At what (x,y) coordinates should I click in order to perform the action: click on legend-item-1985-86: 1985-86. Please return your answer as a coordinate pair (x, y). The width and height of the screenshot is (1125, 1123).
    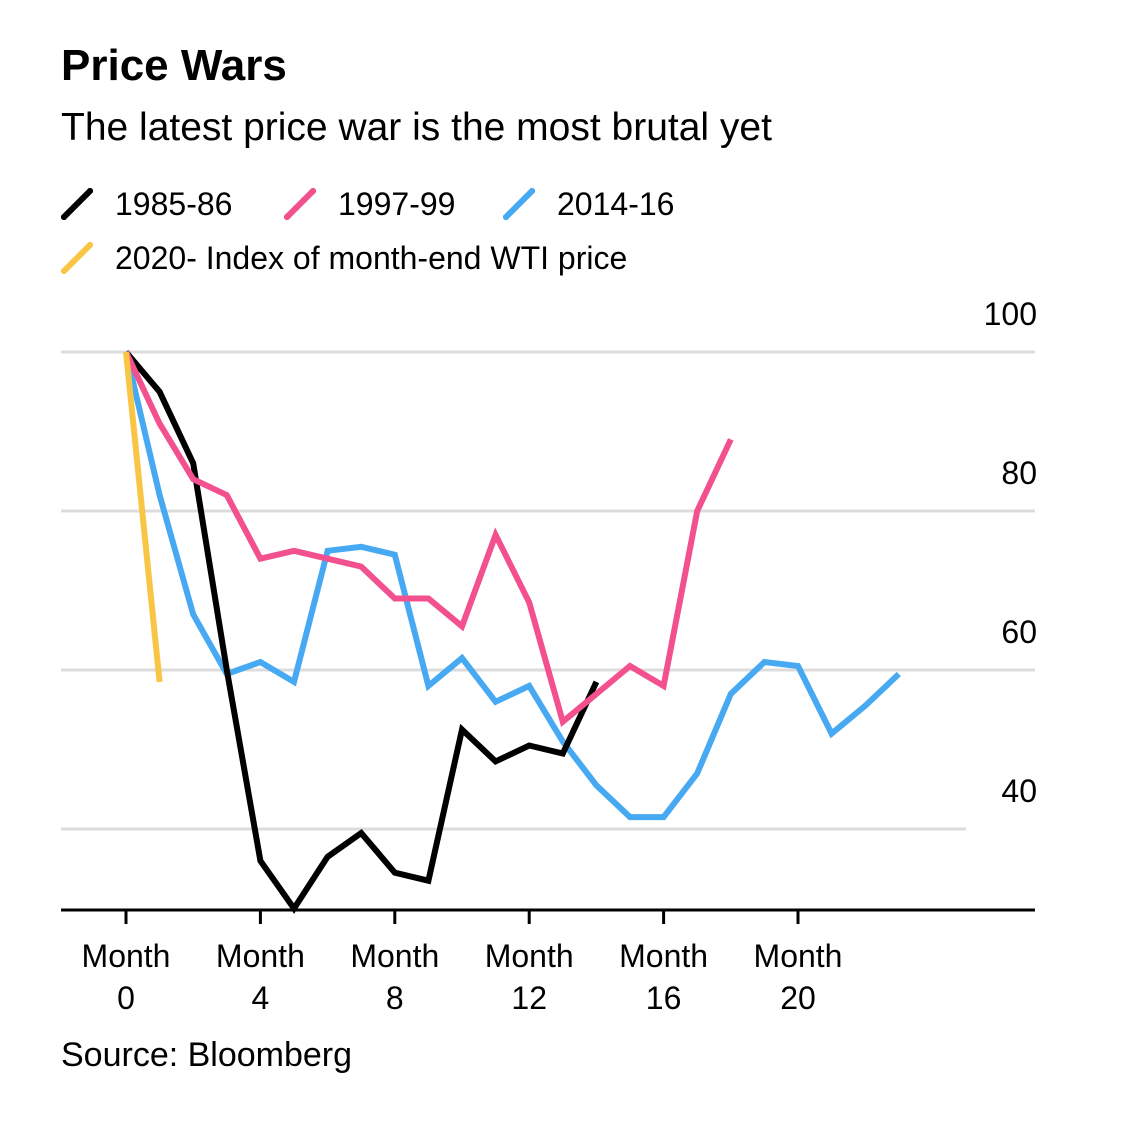
    Looking at the image, I should click on (146, 204).